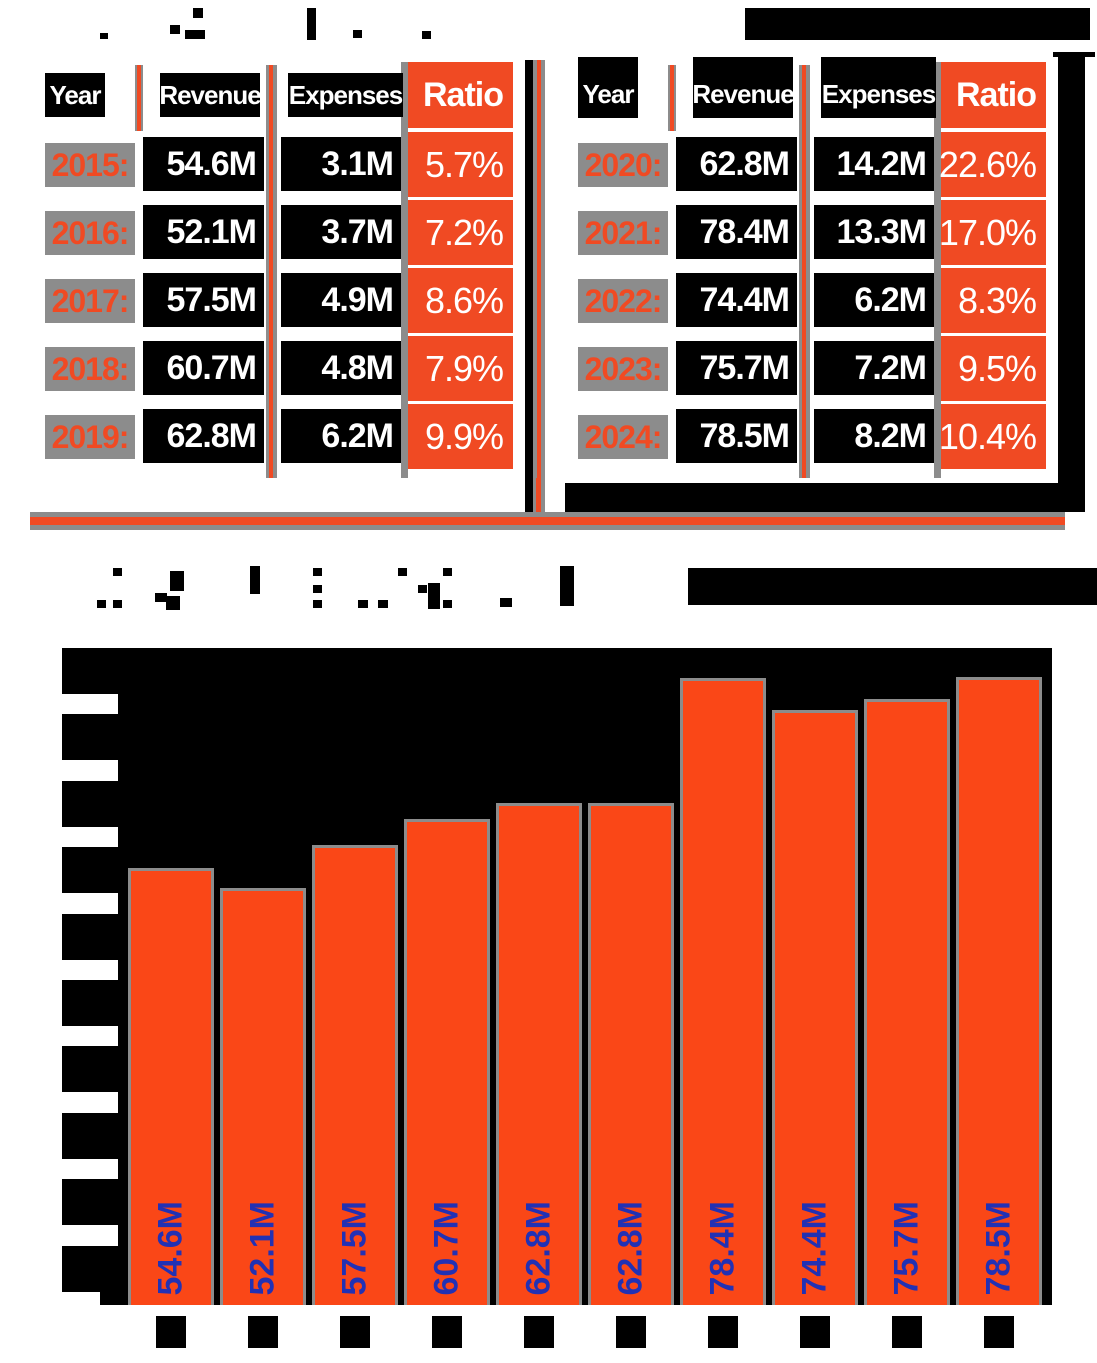  What do you see at coordinates (1071, 282) in the screenshot?
I see `right-table-right-border` at bounding box center [1071, 282].